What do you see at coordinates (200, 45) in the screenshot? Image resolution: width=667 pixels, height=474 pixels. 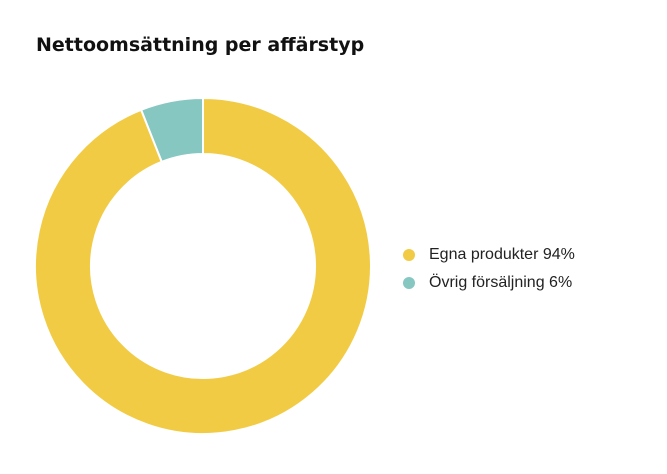 I see `chart-title: Nettoomsättning per affärstyp` at bounding box center [200, 45].